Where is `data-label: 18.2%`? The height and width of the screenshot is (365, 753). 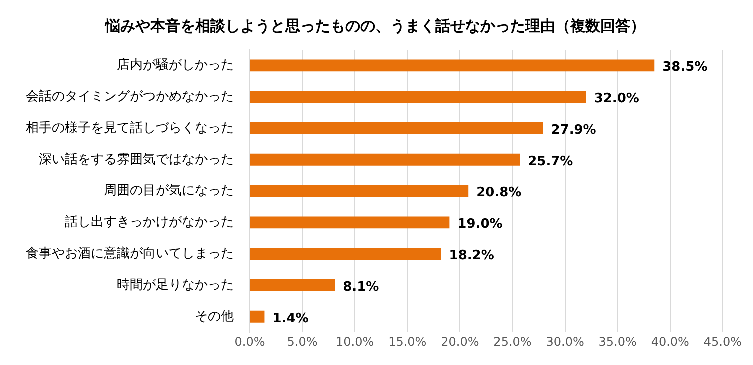 data-label: 18.2% is located at coordinates (471, 256).